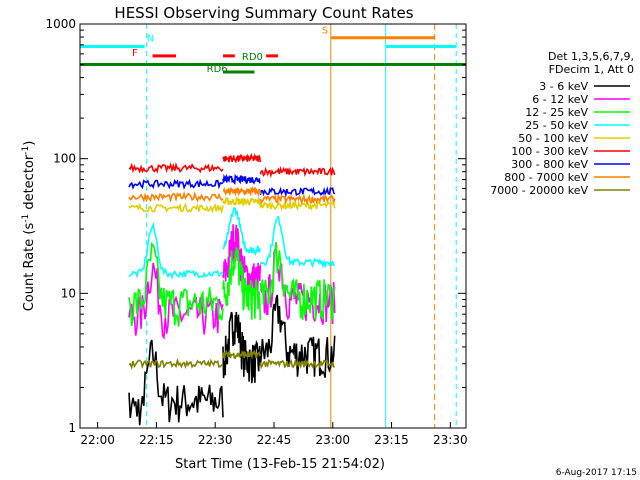  Describe the element at coordinates (553, 138) in the screenshot. I see `legend-label-4: 50 - 100 keV` at that location.